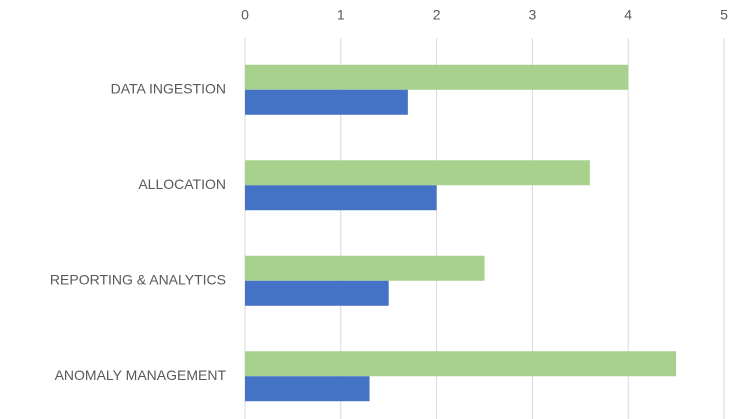 The image size is (735, 419). What do you see at coordinates (341, 15) in the screenshot?
I see `x-tick-label: 1` at bounding box center [341, 15].